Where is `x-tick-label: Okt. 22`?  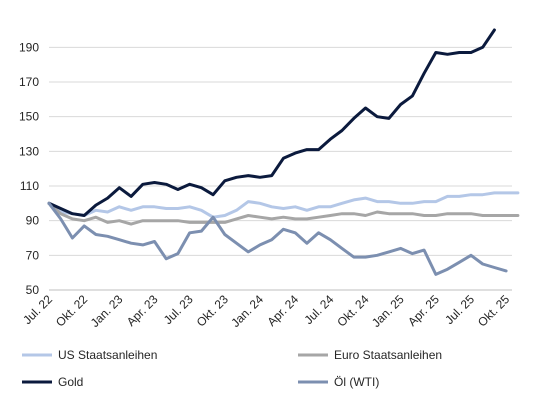 x-tick-label: Okt. 22 is located at coordinates (71, 310).